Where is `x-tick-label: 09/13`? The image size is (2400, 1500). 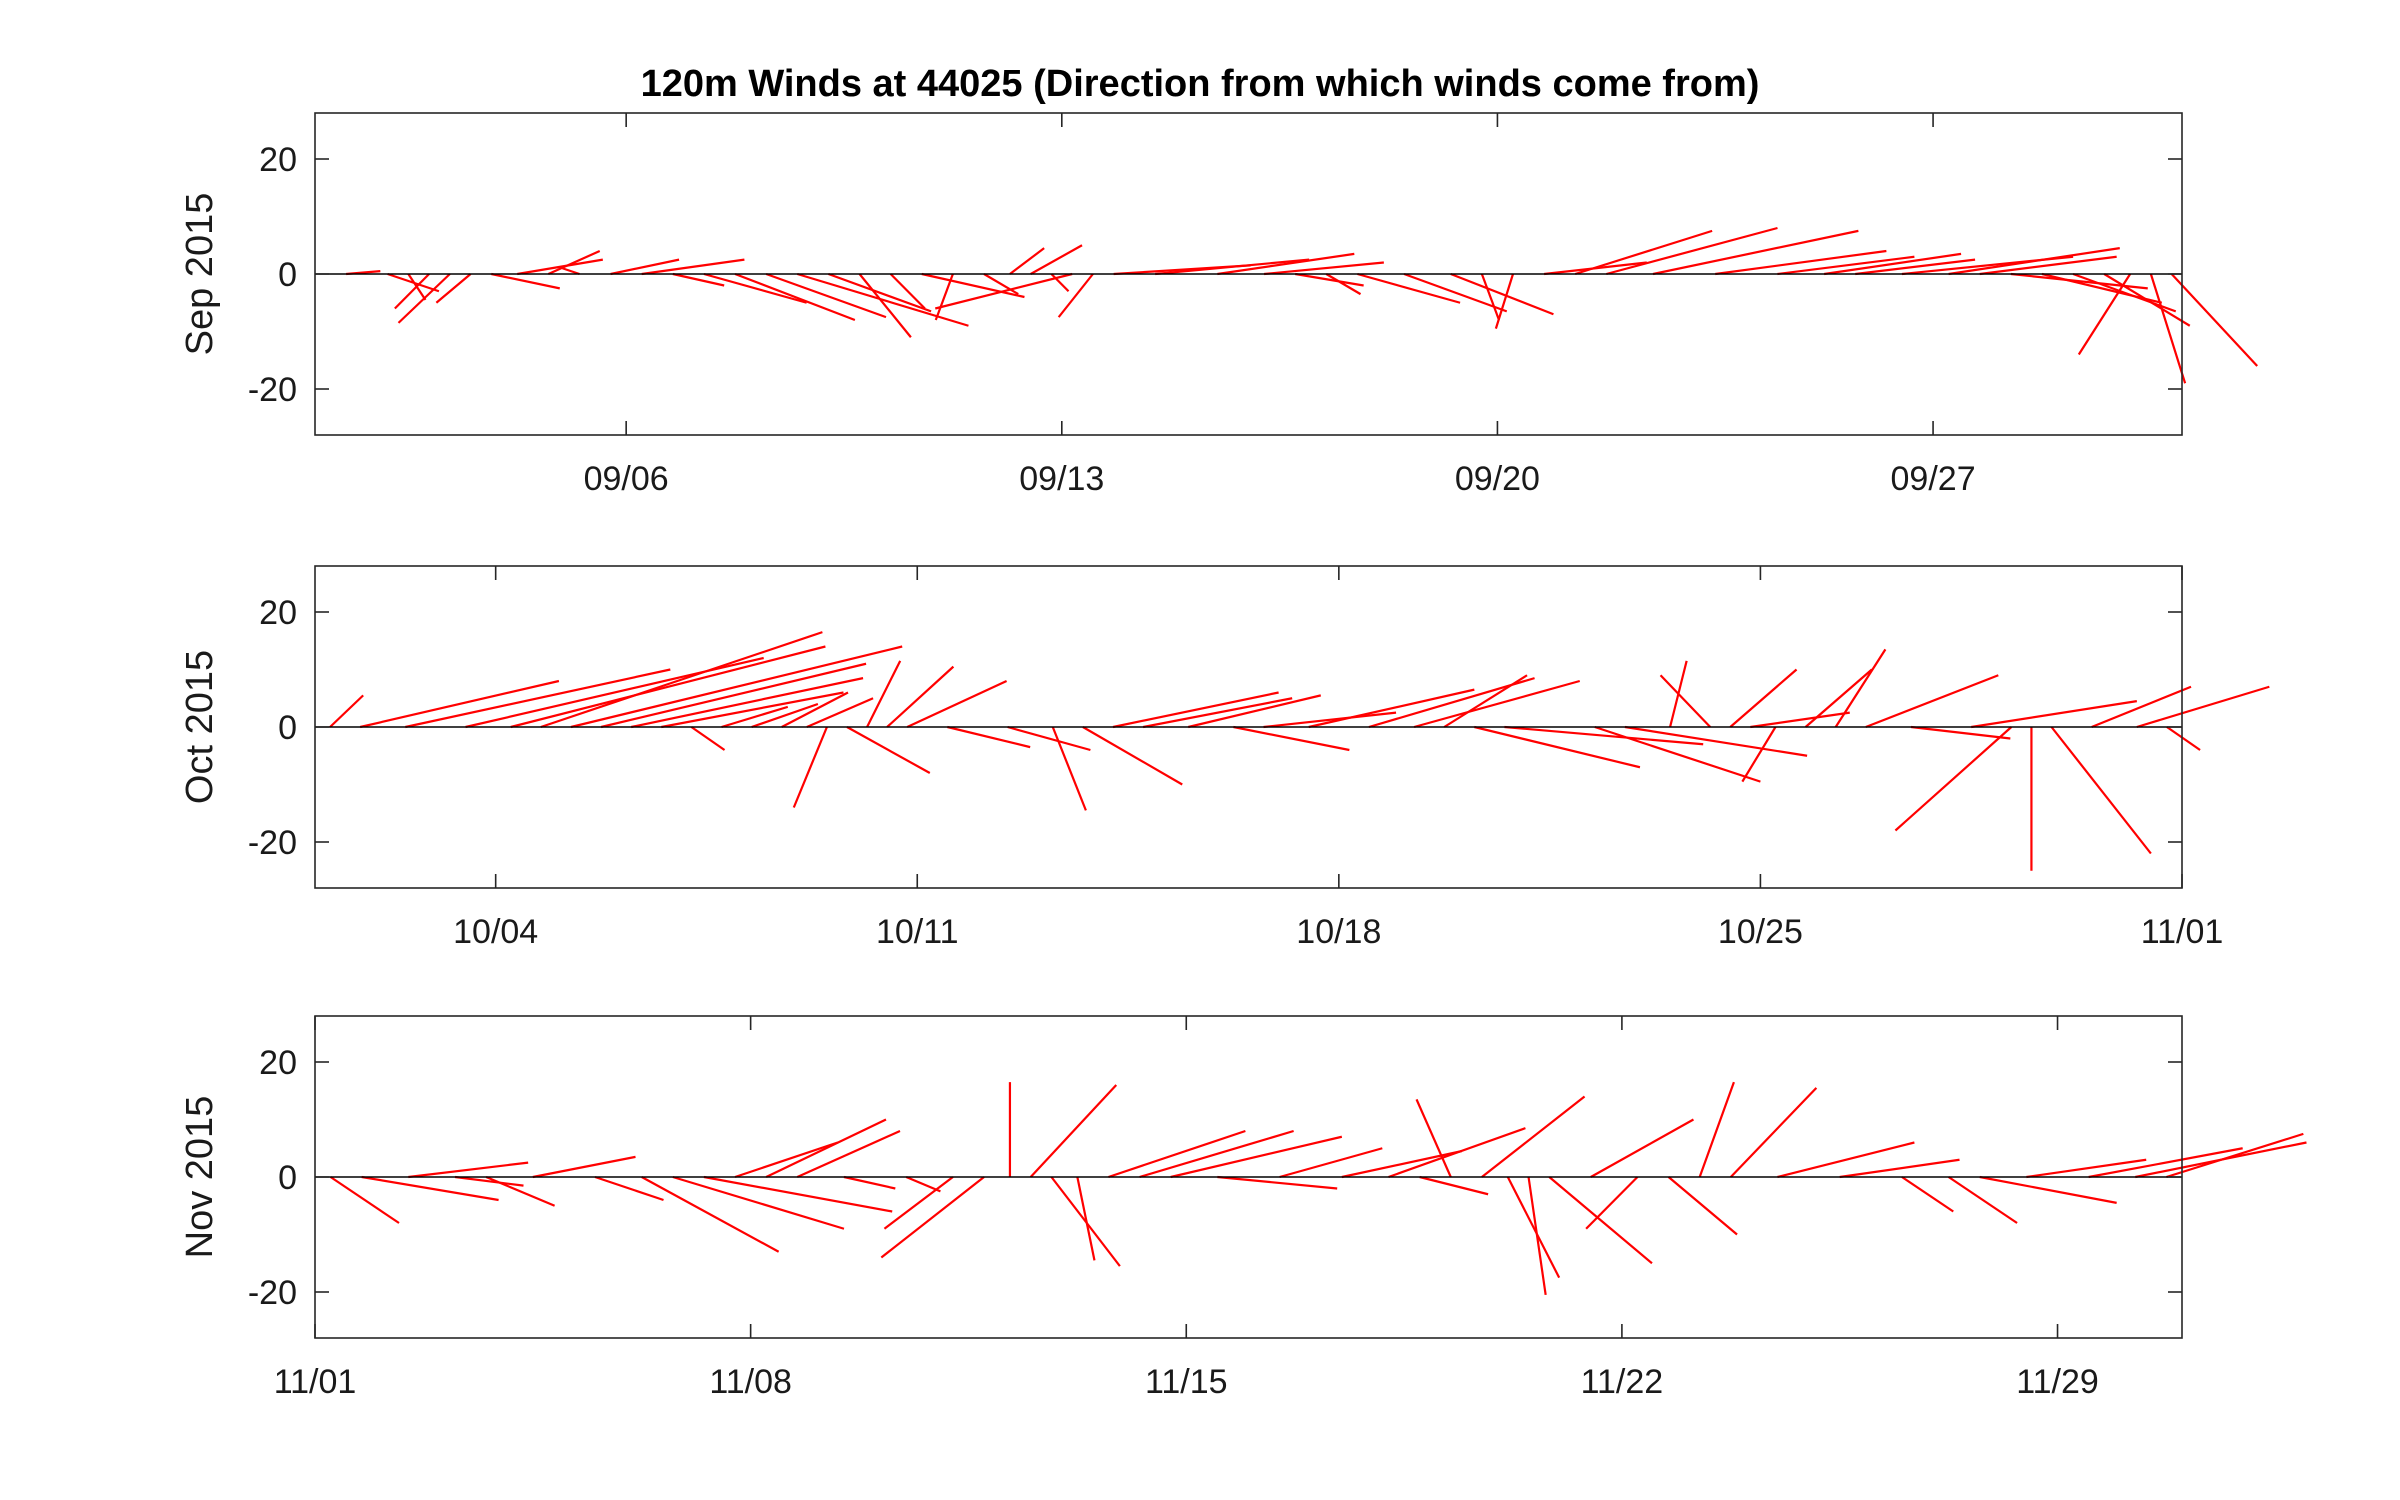 x-tick-label: 09/13 is located at coordinates (1061, 479).